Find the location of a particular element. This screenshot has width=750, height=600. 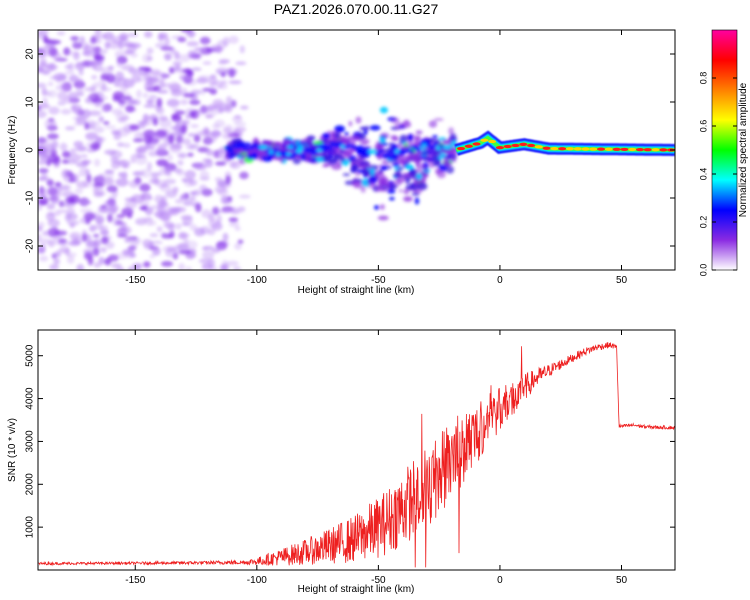

y-tick-label: 10 is located at coordinates (30, 102).